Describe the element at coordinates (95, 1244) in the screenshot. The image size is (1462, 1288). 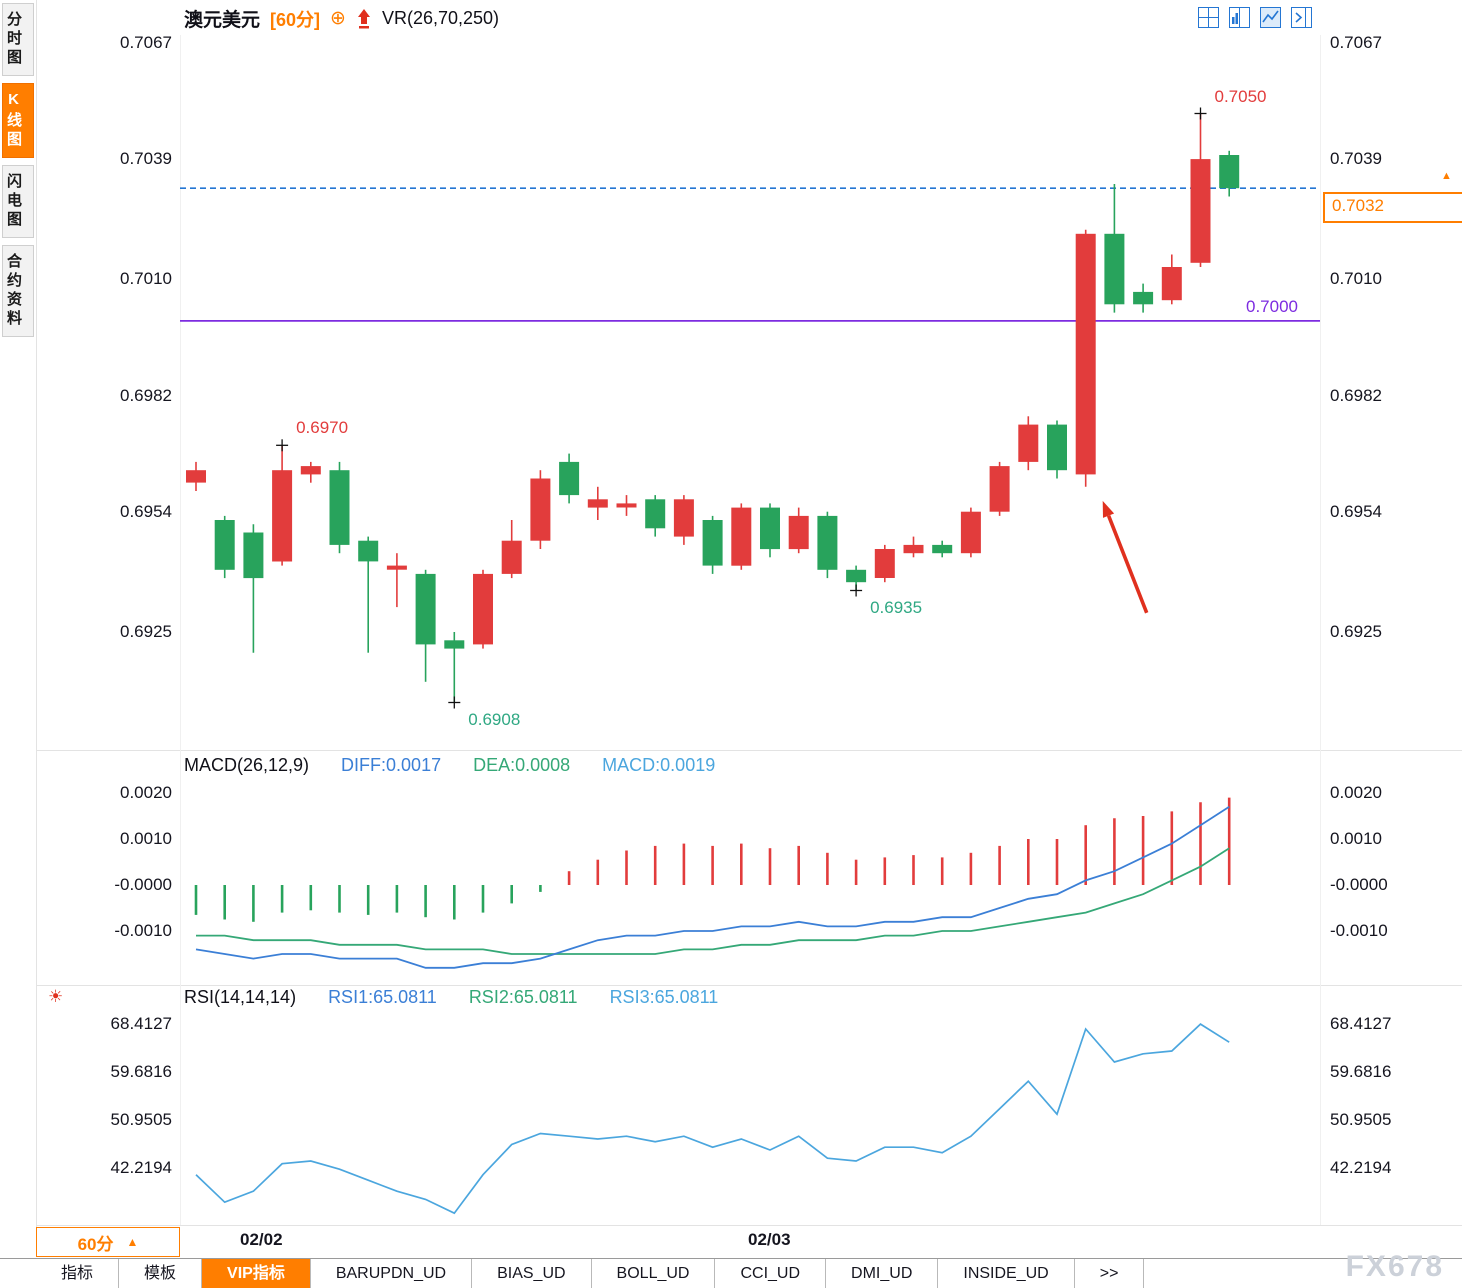
I see `period-selector-label: 60分` at that location.